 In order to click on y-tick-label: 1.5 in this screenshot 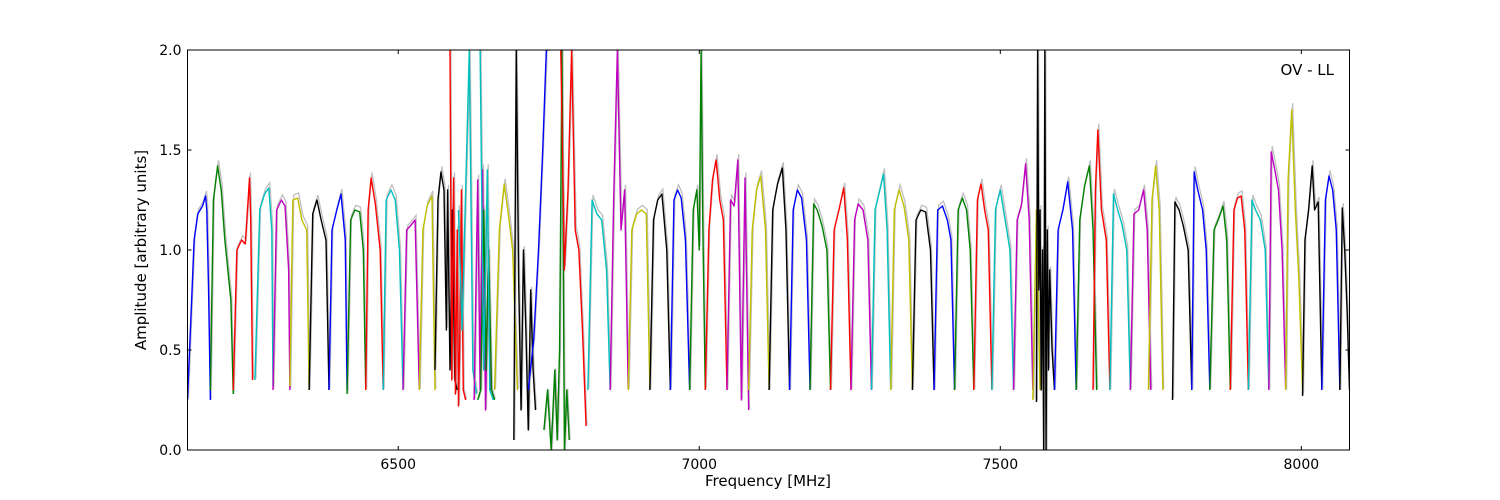, I will do `click(170, 151)`.